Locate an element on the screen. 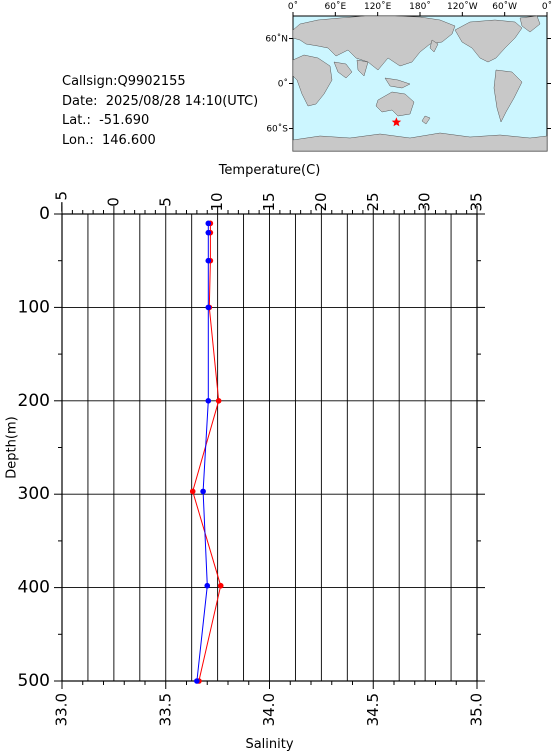 Image resolution: width=553 pixels, height=751 pixels. temperature-tick-label: 20 is located at coordinates (321, 201).